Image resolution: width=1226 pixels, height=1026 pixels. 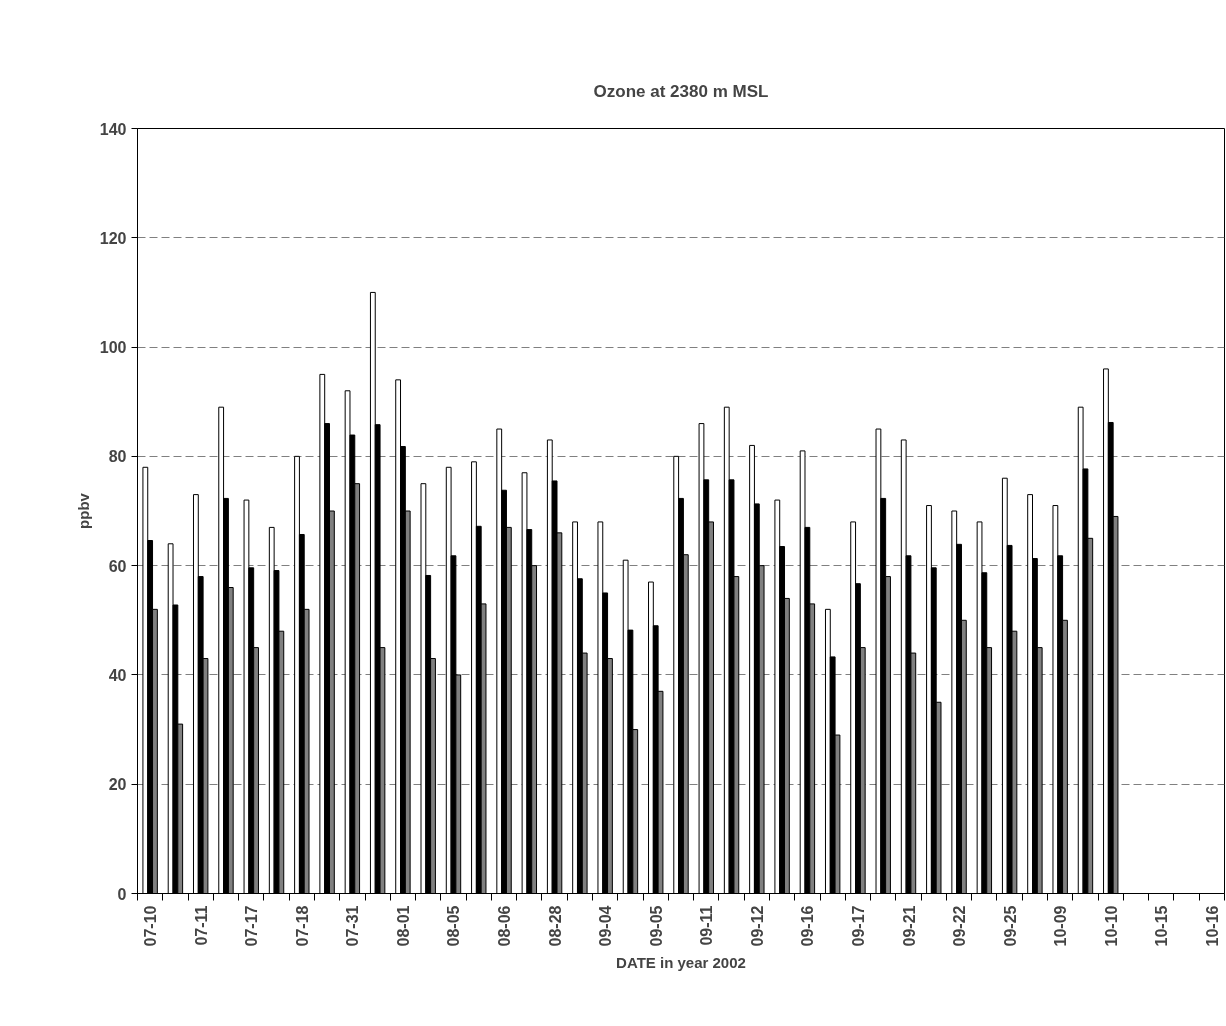 What do you see at coordinates (505, 926) in the screenshot?
I see `x-tick-label: 08-06` at bounding box center [505, 926].